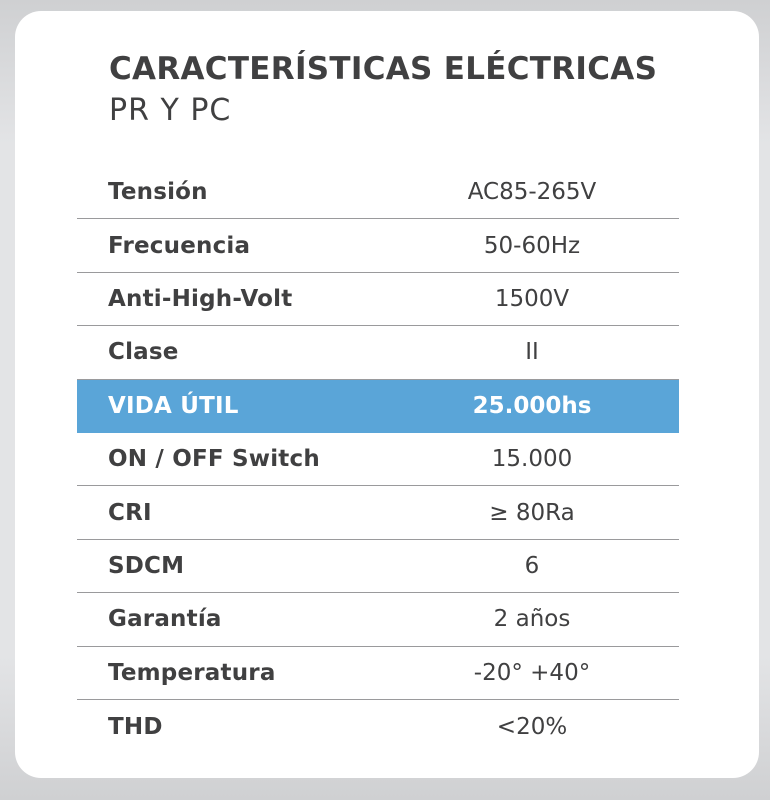 The image size is (770, 800). Describe the element at coordinates (378, 513) in the screenshot. I see `spec-row-cri: CRI ≥ 80Ra` at that location.